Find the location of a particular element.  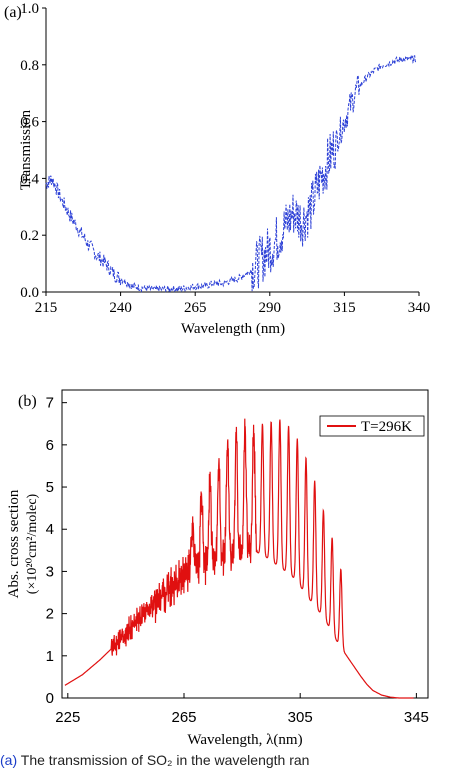

panel-b-y-axis-label-line1: Abs. cross section is located at coordinates (14, 543).